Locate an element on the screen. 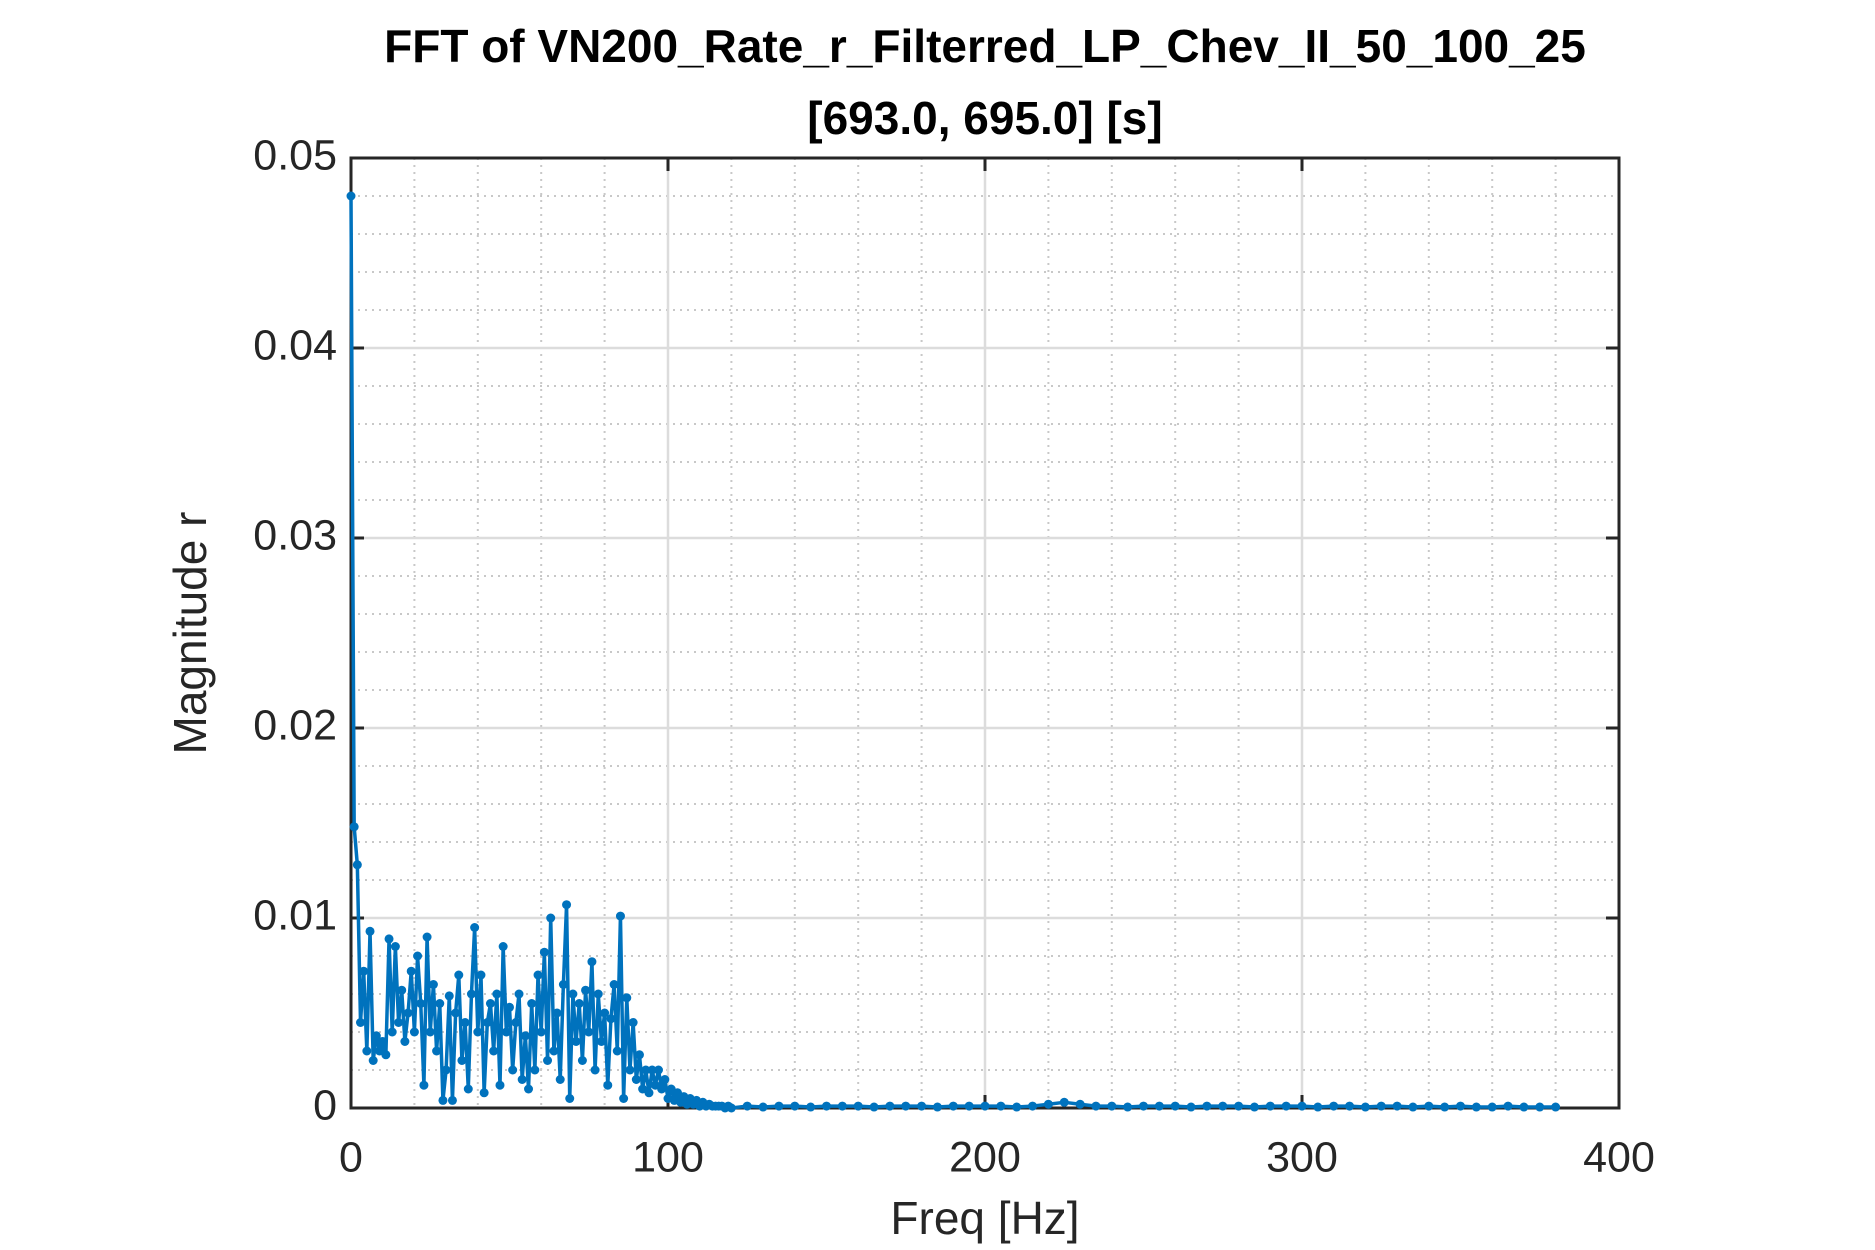 The height and width of the screenshot is (1250, 1875). y-tick-label: 0.02 is located at coordinates (295, 725).